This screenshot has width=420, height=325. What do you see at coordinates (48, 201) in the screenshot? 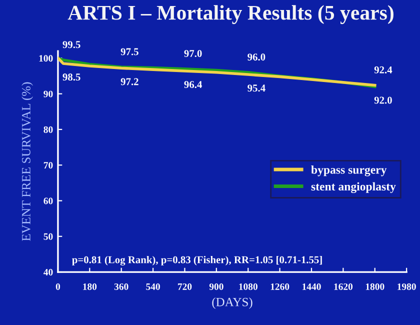
I see `y-tick-label: 60` at bounding box center [48, 201].